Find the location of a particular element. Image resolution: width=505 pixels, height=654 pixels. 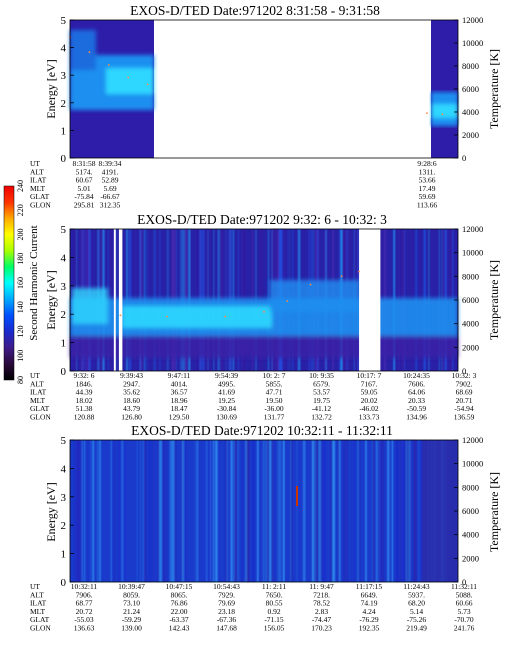

table-cell: 79.69 is located at coordinates (226, 603).